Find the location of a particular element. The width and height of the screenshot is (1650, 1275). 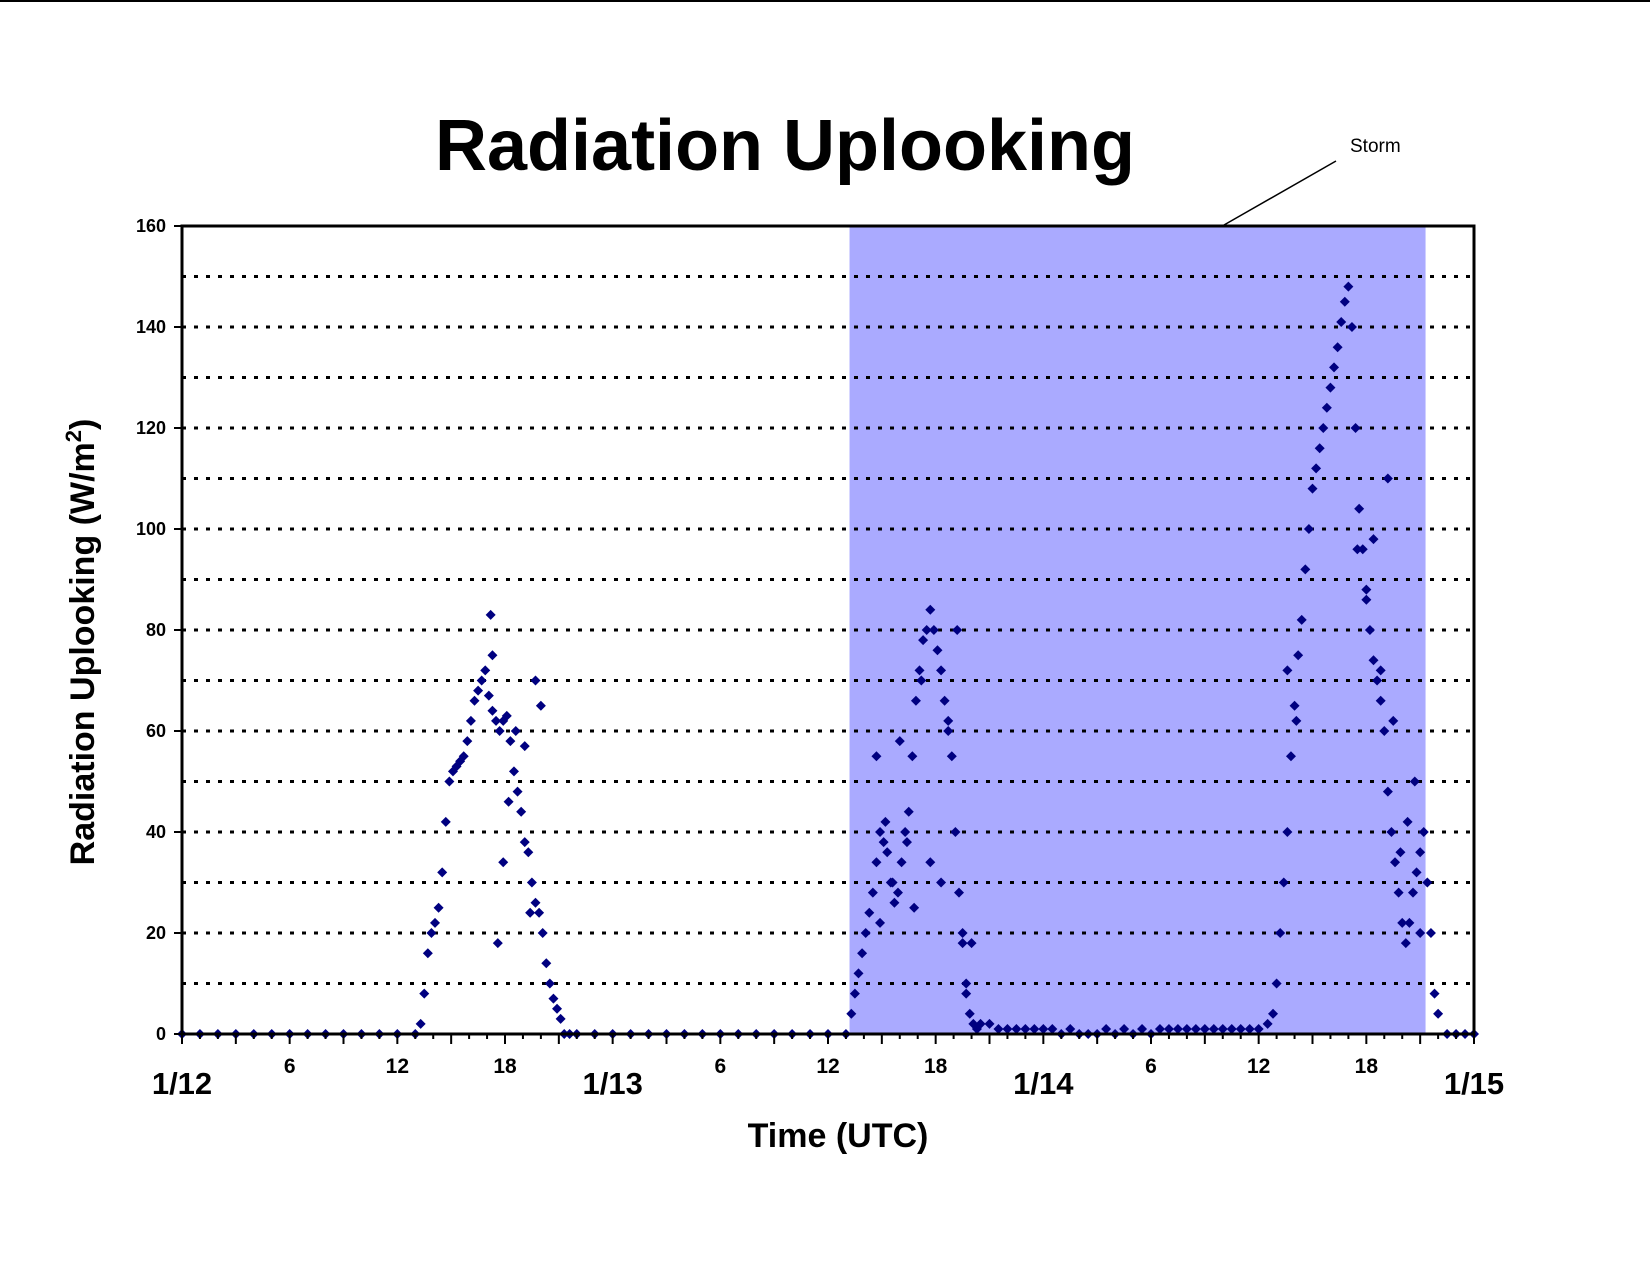

chart-title: Radiation Uplooking is located at coordinates (785, 146).